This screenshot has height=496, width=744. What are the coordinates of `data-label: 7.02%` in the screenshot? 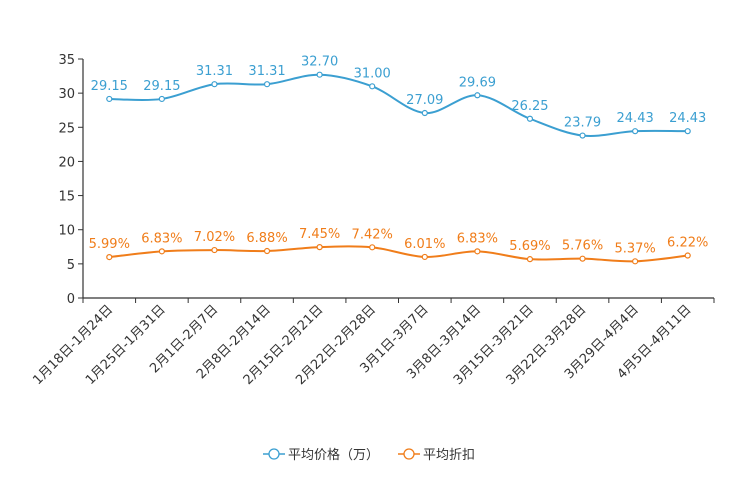 It's located at (214, 237).